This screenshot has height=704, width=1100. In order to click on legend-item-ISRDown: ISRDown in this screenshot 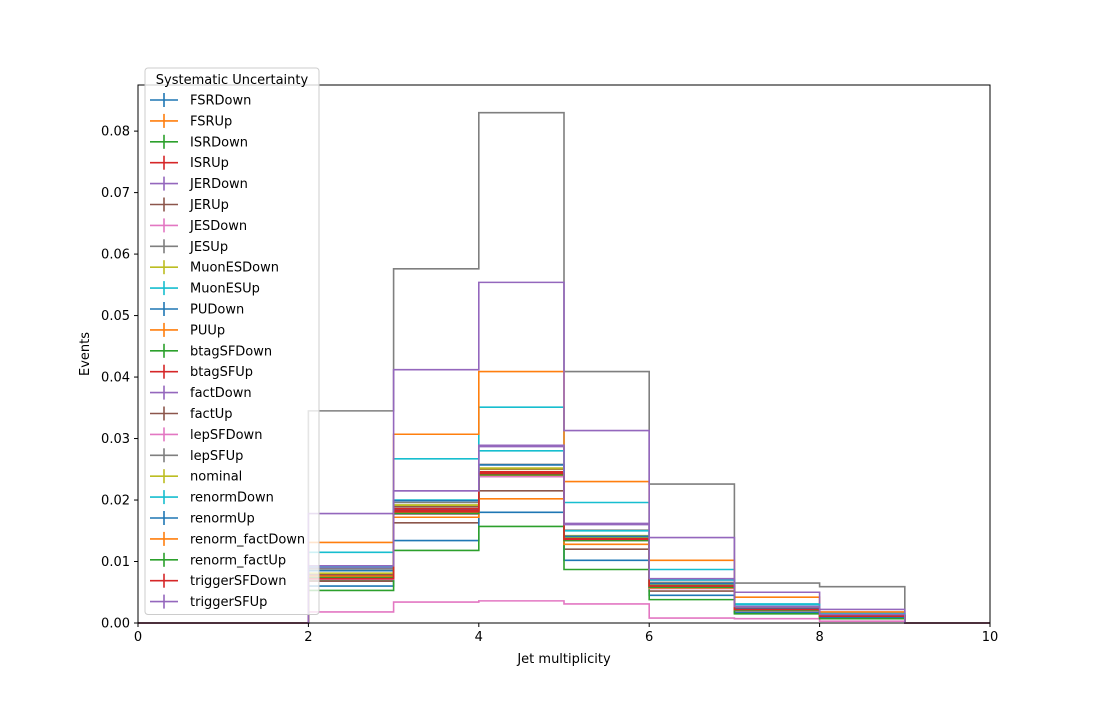, I will do `click(199, 142)`.